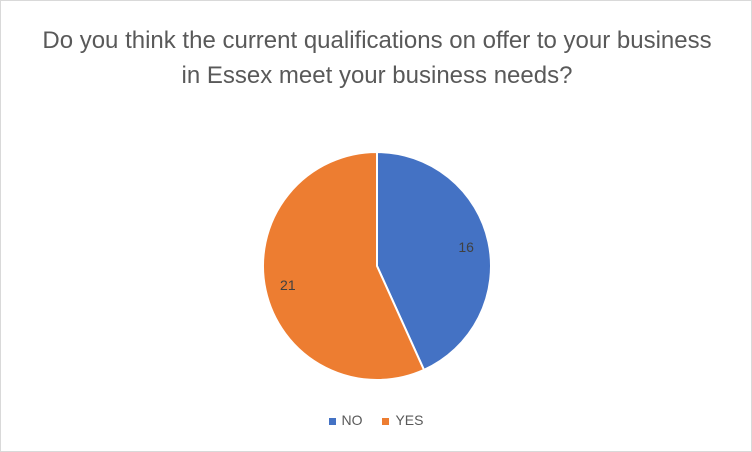  I want to click on pie-slice-no, so click(434, 261).